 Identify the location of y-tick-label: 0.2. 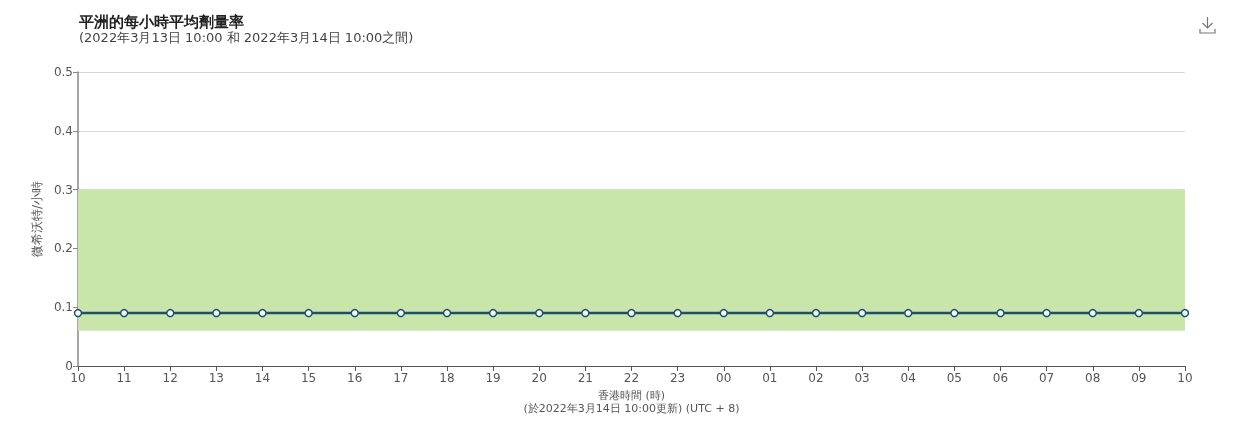
(63, 248).